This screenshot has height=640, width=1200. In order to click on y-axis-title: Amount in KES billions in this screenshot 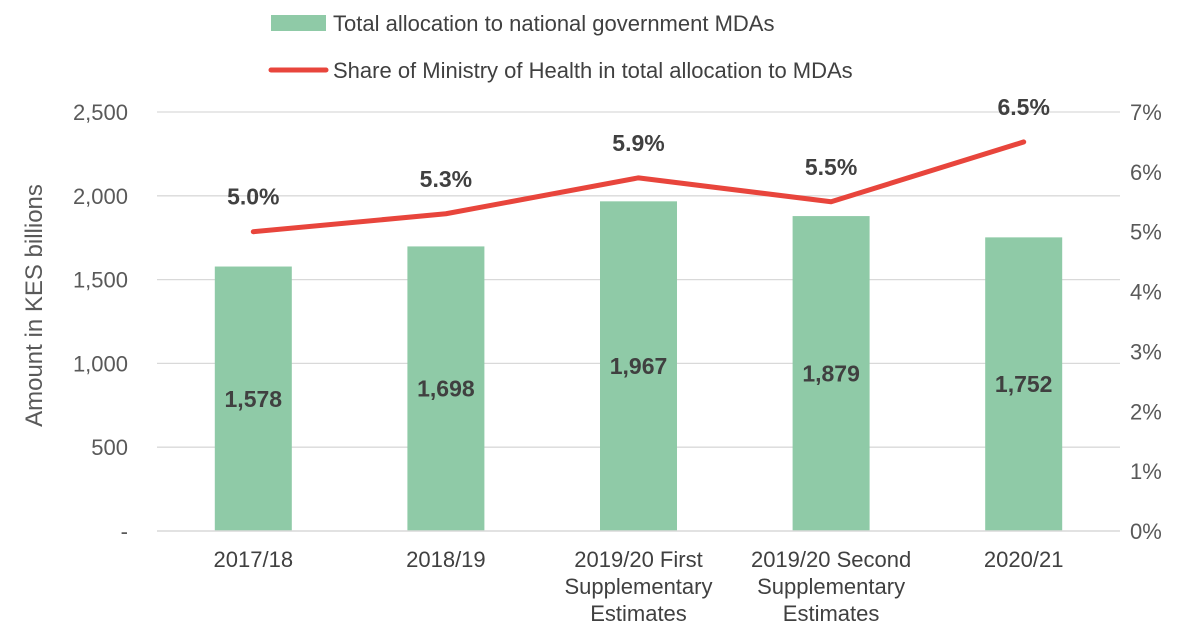, I will do `click(34, 305)`.